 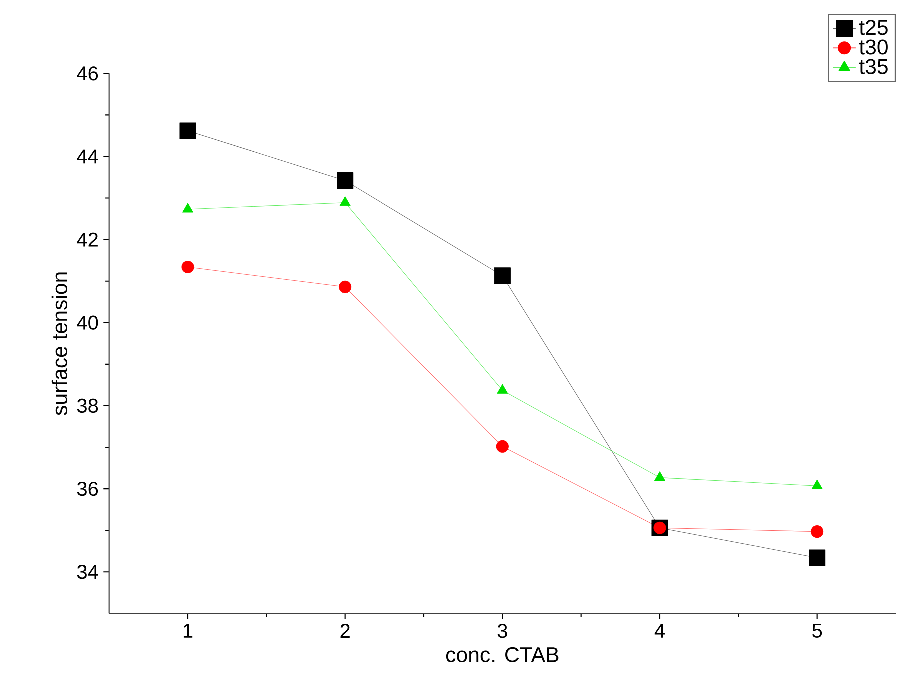 I want to click on y-tick-label: 42, so click(x=87, y=239).